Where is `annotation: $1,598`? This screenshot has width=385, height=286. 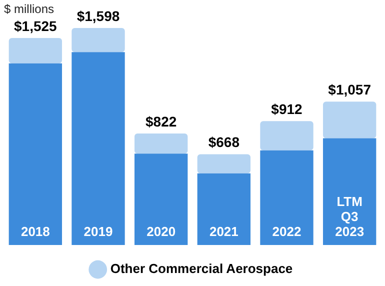 annotation: $1,598 is located at coordinates (98, 16).